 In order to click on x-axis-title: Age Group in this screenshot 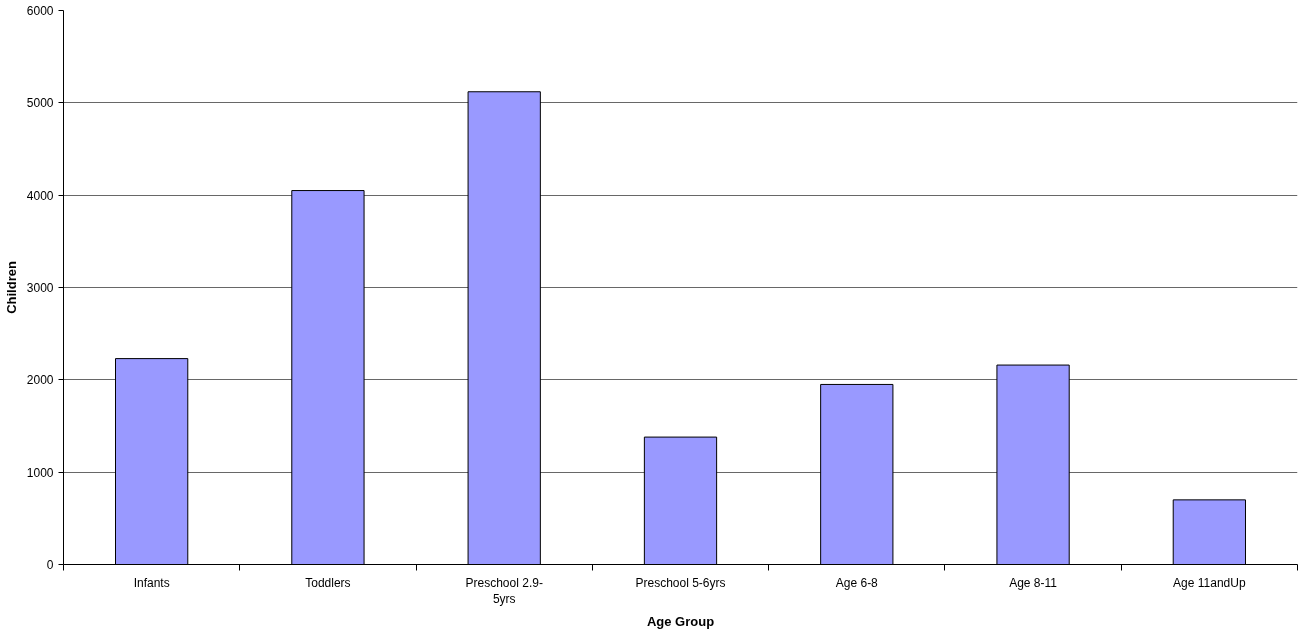, I will do `click(680, 622)`.